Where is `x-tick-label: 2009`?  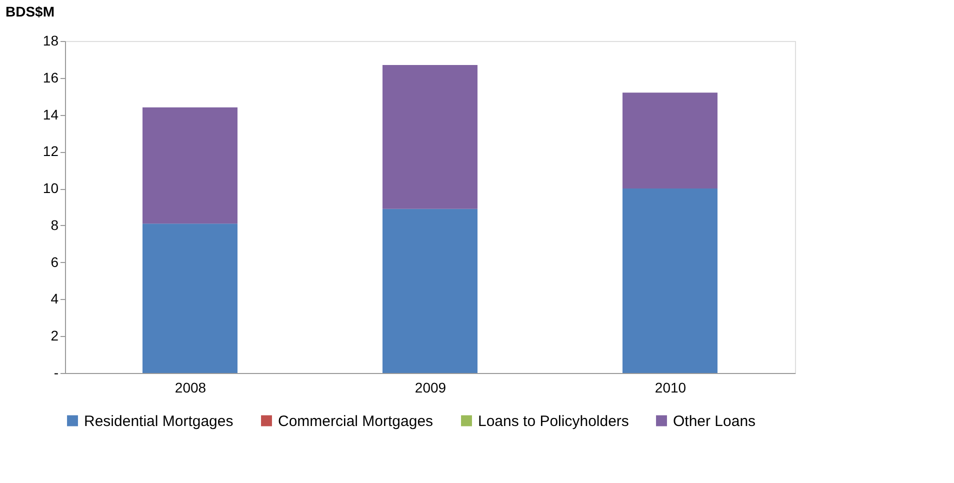 x-tick-label: 2009 is located at coordinates (430, 388).